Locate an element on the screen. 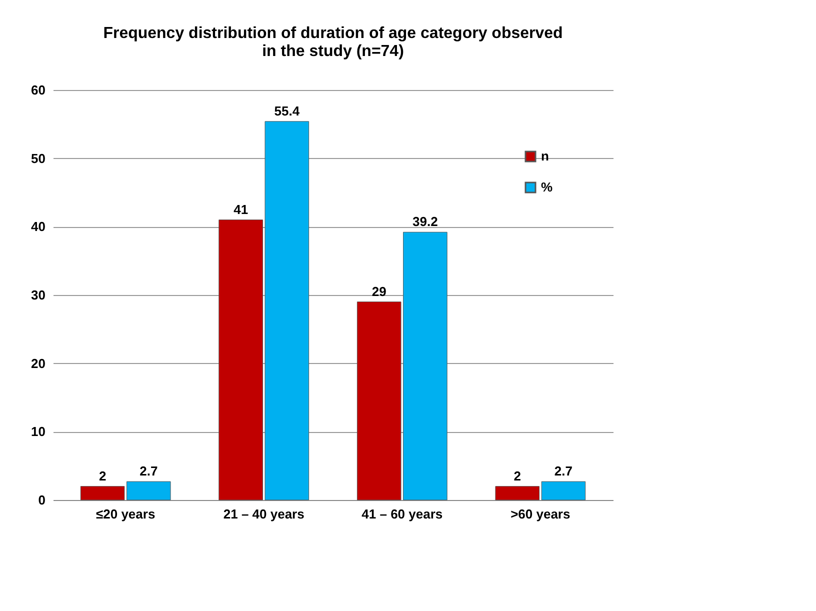 The width and height of the screenshot is (816, 611). x-tick-label: 21 – 40 years is located at coordinates (263, 514).